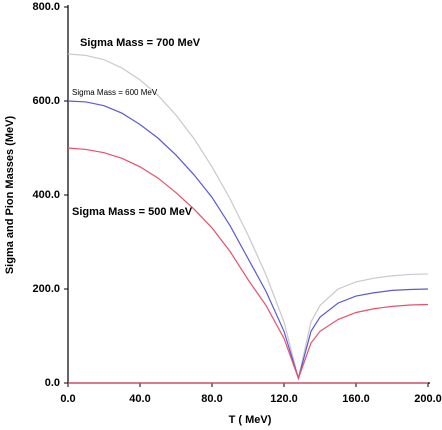  Describe the element at coordinates (139, 399) in the screenshot. I see `x-tick-label: 40.0` at that location.